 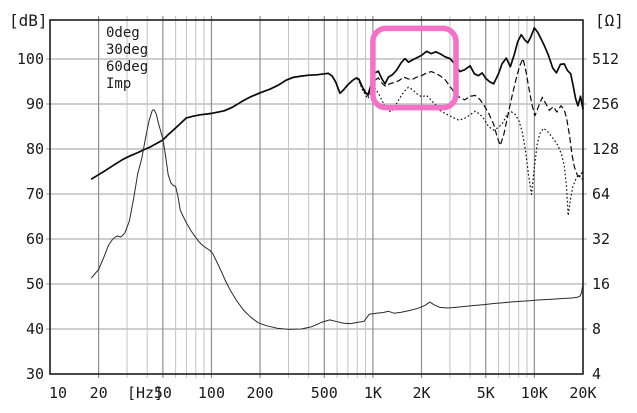 I want to click on freq-tick-label: 2K, so click(x=421, y=393).